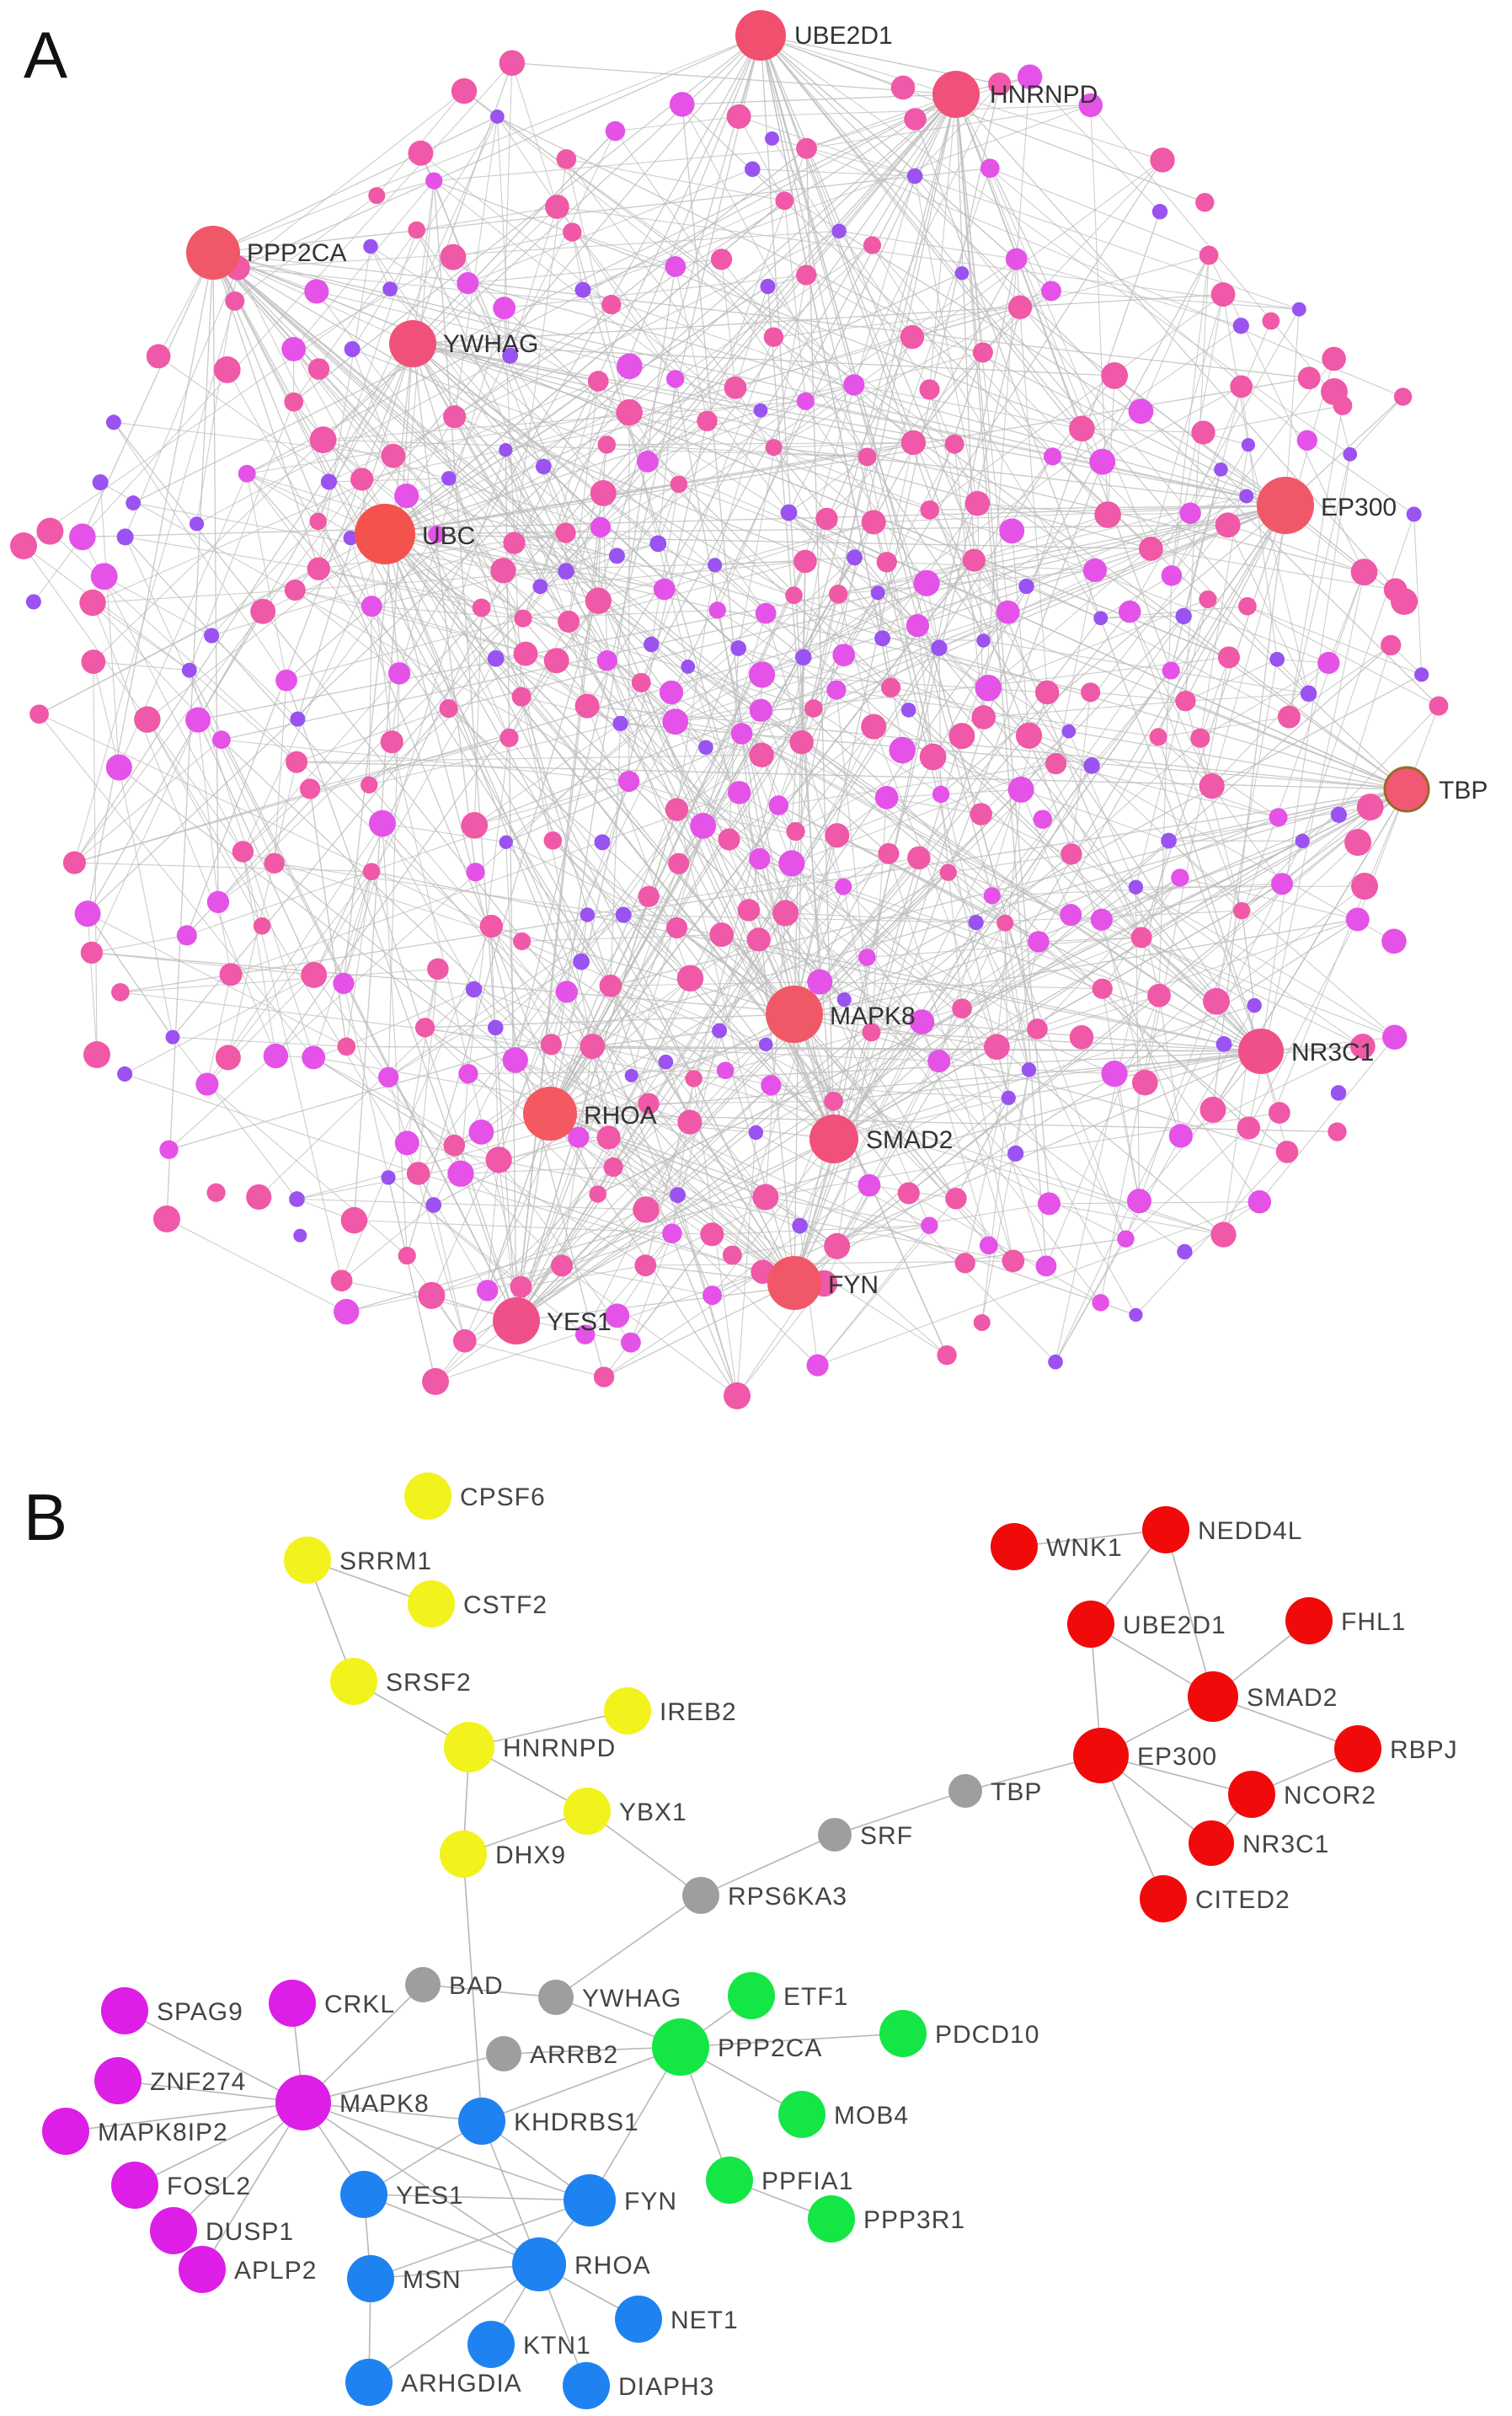  I want to click on panel-b-node-ppp2ca: PPP2CA, so click(736, 2047).